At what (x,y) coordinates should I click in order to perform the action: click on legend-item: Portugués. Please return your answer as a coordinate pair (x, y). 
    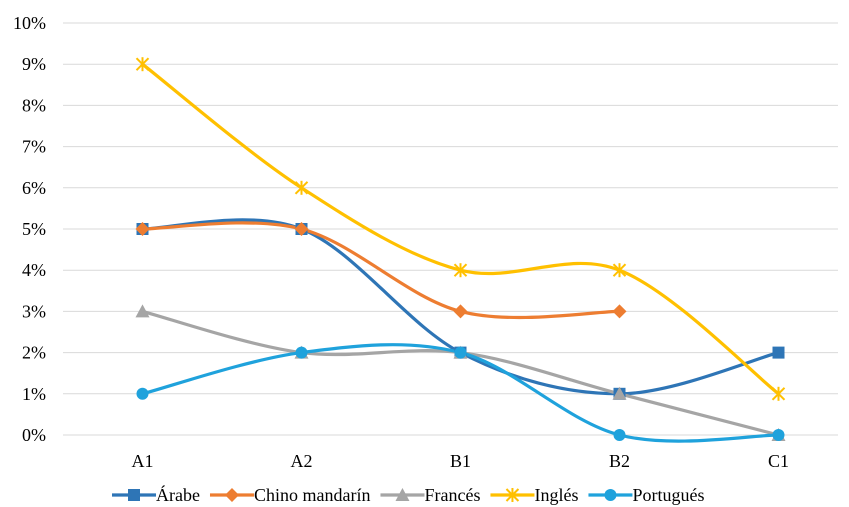
    Looking at the image, I should click on (646, 495).